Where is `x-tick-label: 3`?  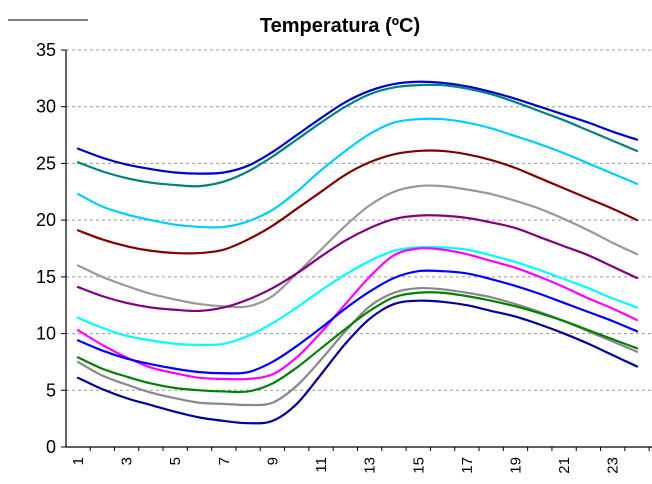 x-tick-label: 3 is located at coordinates (127, 461).